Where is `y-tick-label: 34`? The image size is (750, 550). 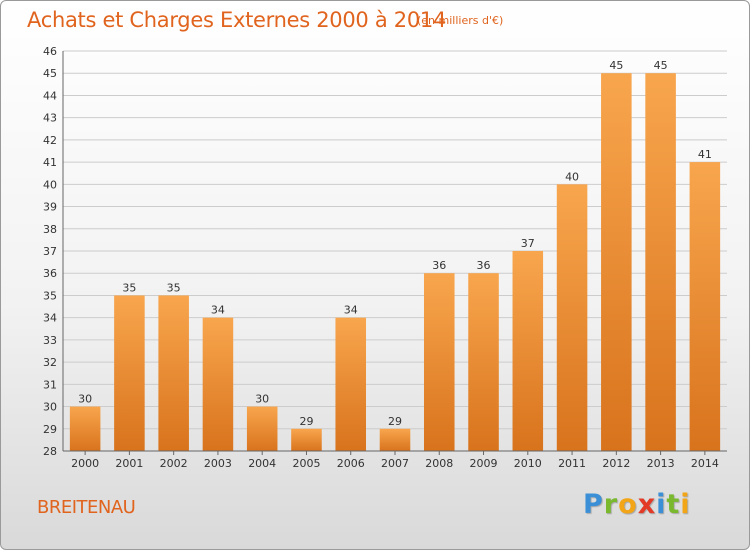 y-tick-label: 34 is located at coordinates (50, 318).